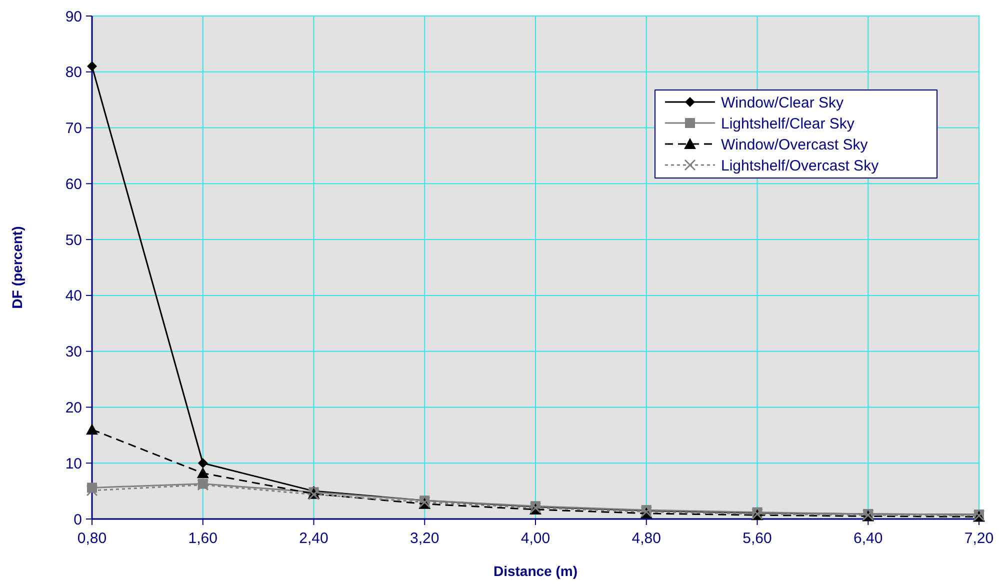 The image size is (999, 584). Describe the element at coordinates (73, 17) in the screenshot. I see `y-tick-label: 90` at that location.